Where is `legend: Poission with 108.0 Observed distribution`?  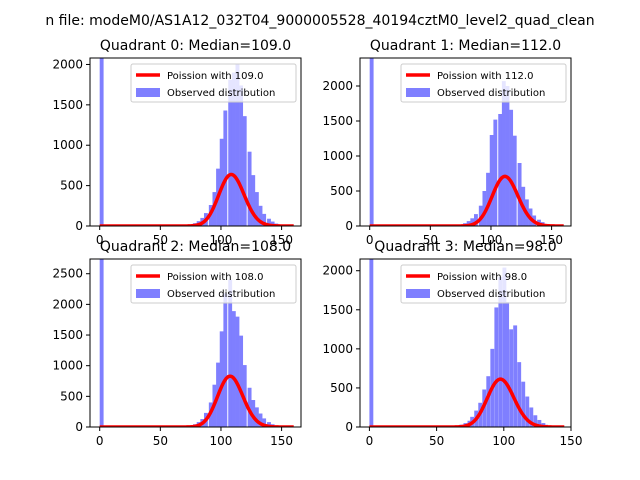
legend: Poission with 108.0 Observed distribution is located at coordinates (213, 284).